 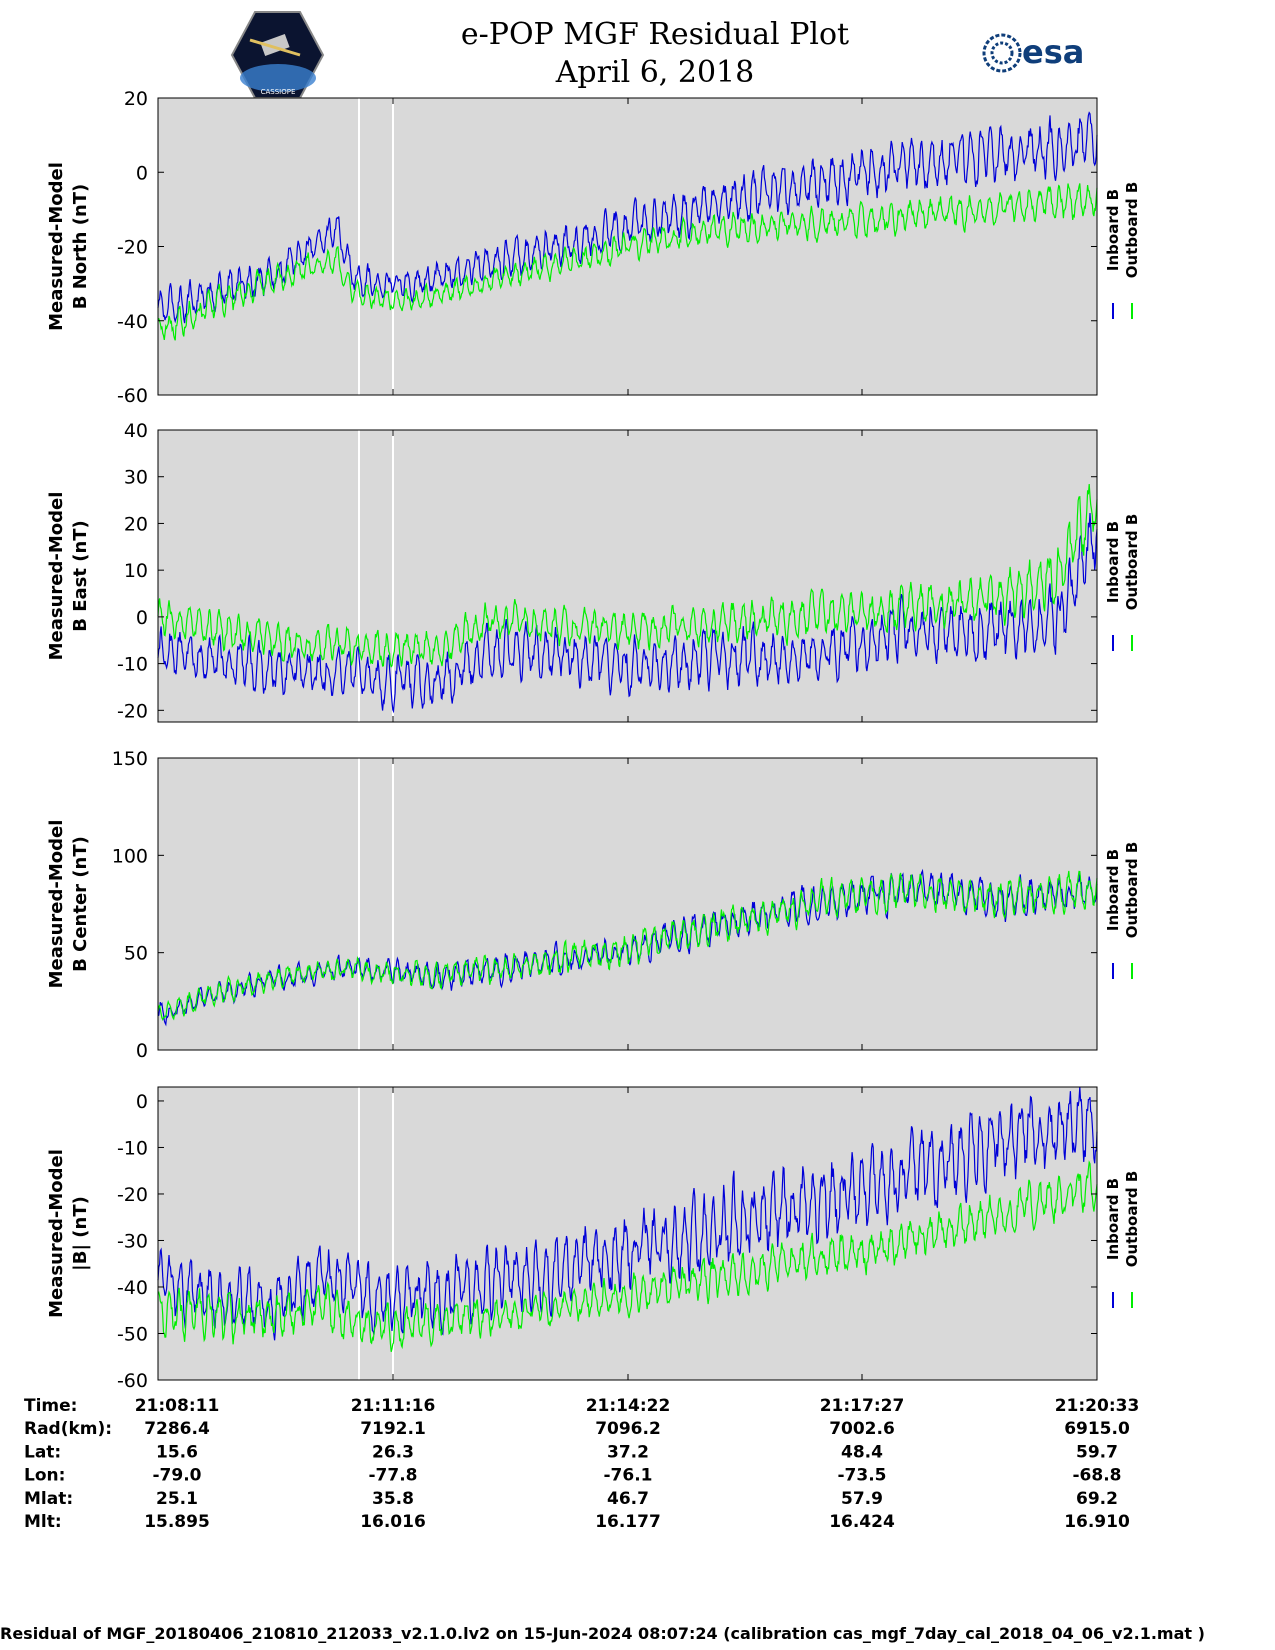 What do you see at coordinates (393, 1429) in the screenshot?
I see `table-cell: 7192.1` at bounding box center [393, 1429].